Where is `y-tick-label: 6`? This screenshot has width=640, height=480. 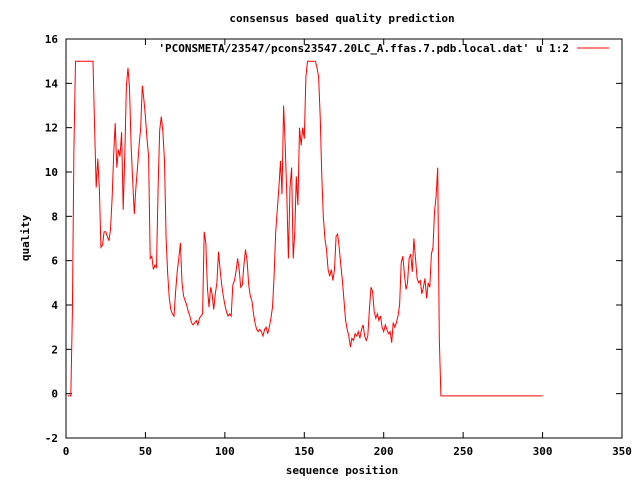 y-tick-label: 6 is located at coordinates (54, 261).